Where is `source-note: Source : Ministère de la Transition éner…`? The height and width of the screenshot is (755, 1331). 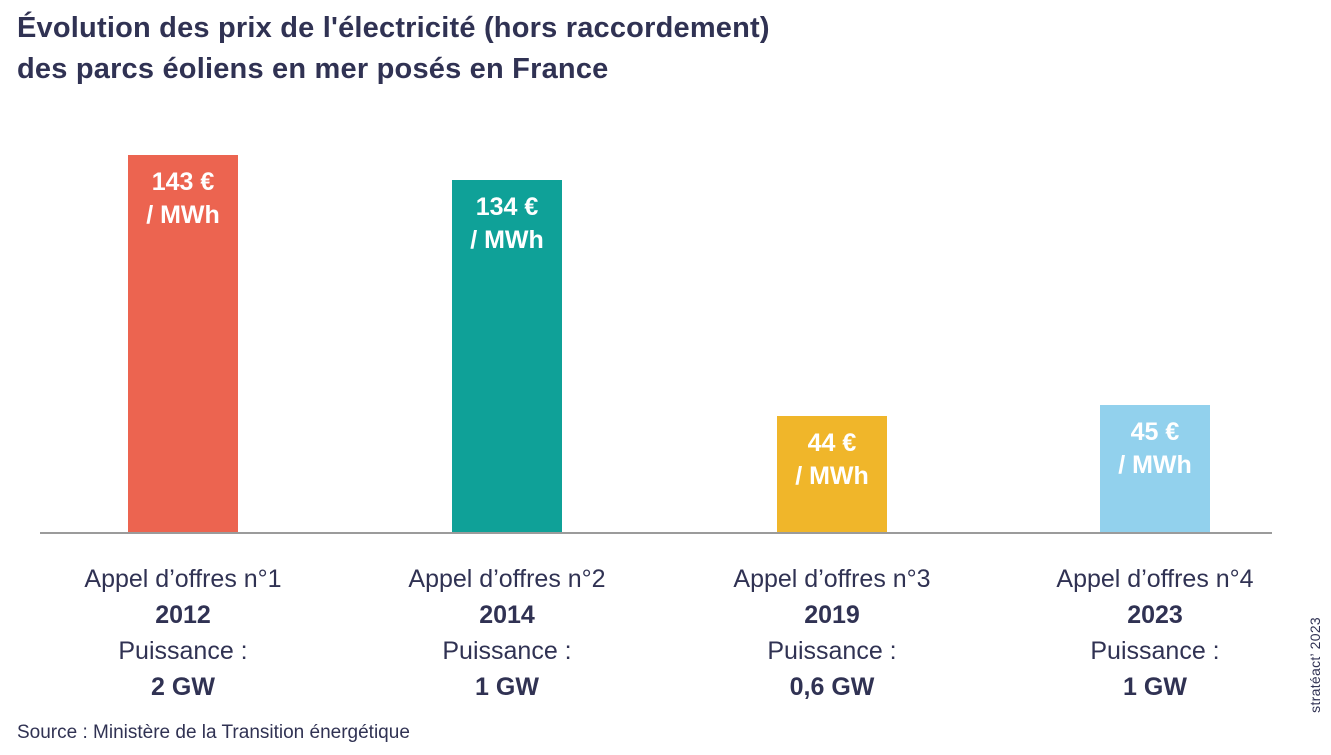 source-note: Source : Ministère de la Transition éner… is located at coordinates (213, 732).